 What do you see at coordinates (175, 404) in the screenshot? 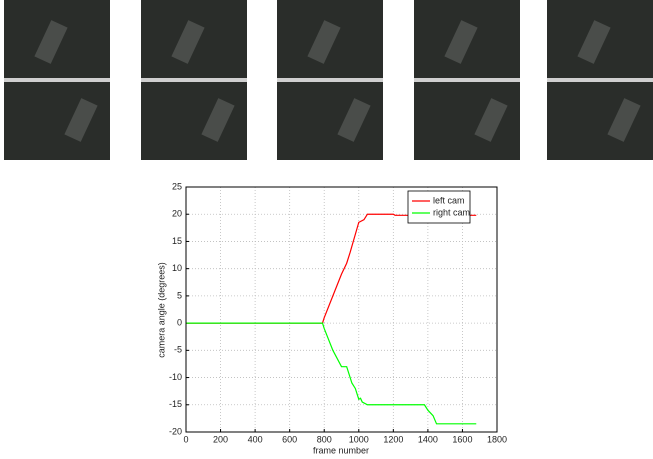
I see `y-tick-label: -15` at bounding box center [175, 404].